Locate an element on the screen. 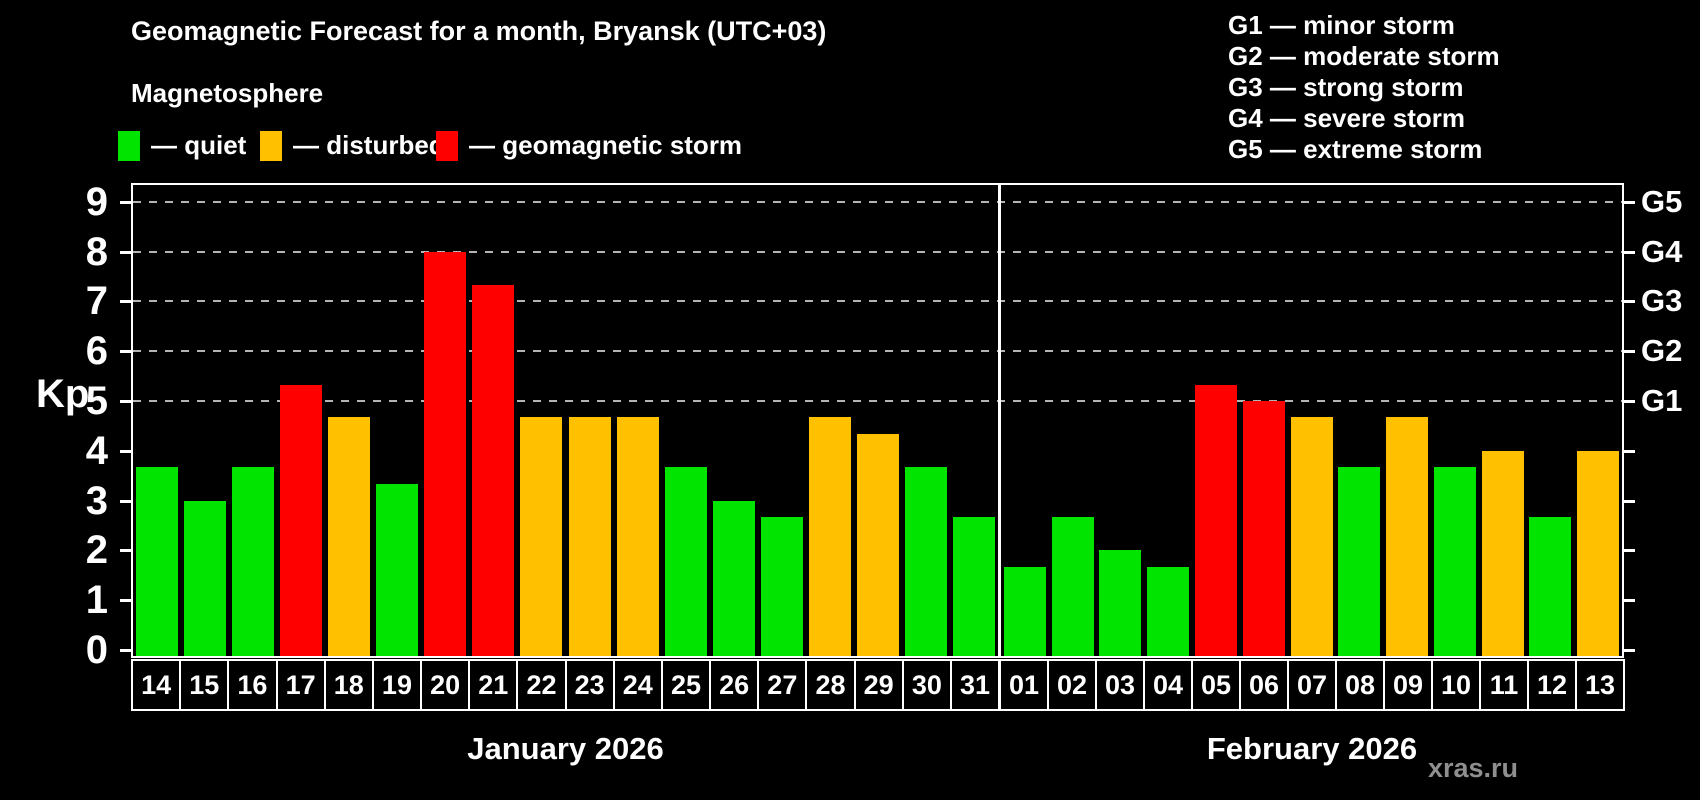  y-tick-label-1: 1 is located at coordinates (96, 600).